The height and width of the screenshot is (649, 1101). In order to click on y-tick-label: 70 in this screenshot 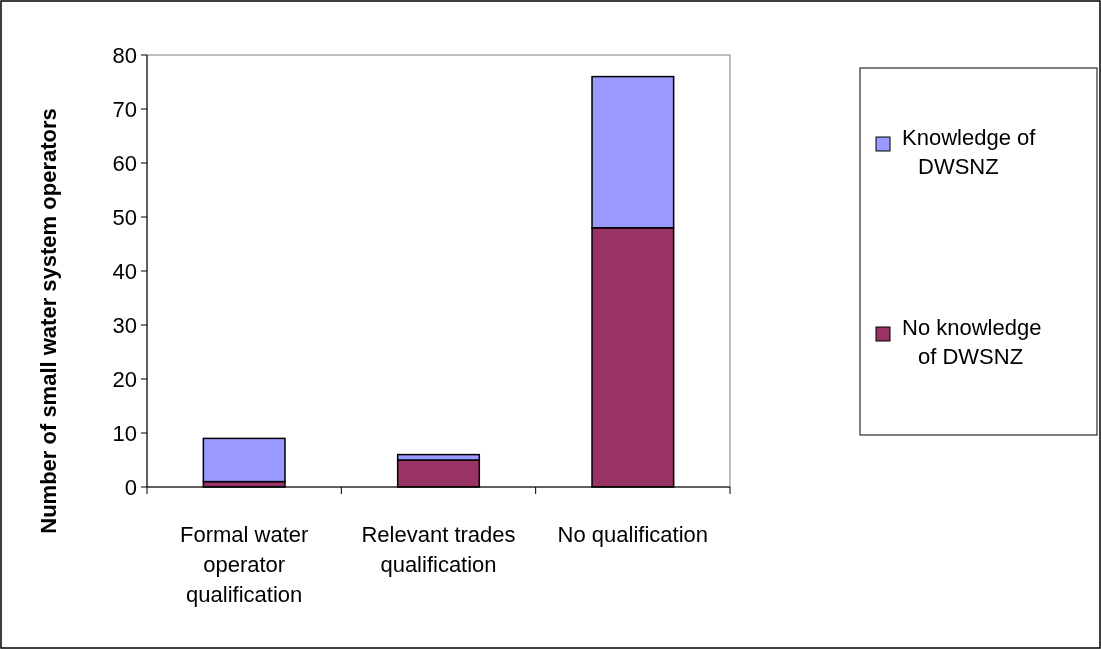, I will do `click(124, 109)`.